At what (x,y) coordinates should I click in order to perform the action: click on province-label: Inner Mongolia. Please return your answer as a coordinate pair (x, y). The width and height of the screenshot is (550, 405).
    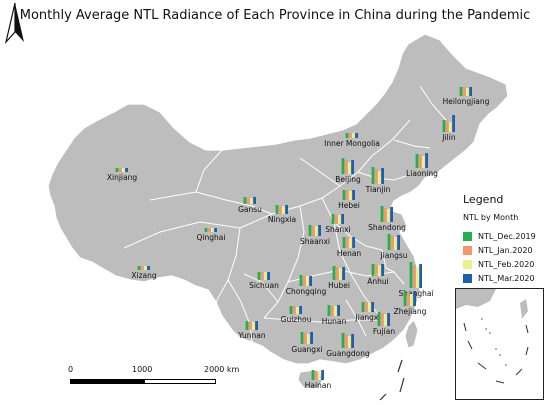
    Looking at the image, I should click on (352, 143).